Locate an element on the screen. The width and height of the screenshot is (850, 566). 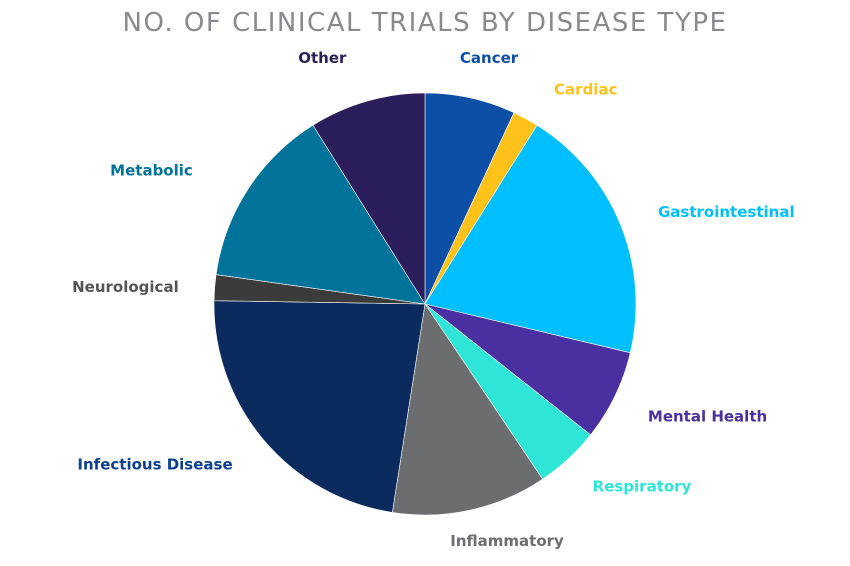
pie-slice-metabolic is located at coordinates (320, 214).